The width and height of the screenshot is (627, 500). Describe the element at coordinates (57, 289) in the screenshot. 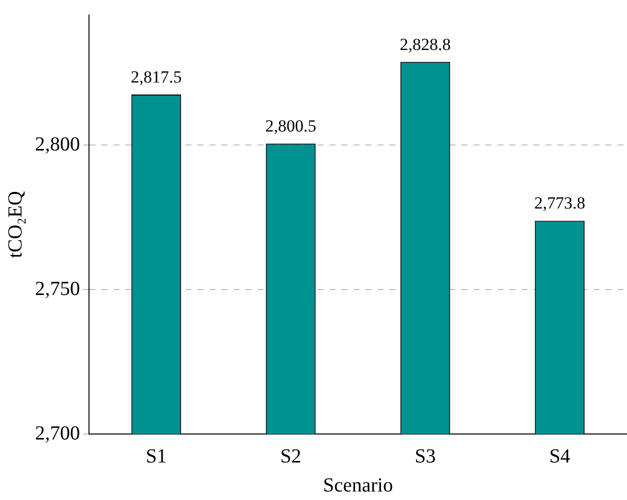

I see `y-tick-label: 2,750` at that location.